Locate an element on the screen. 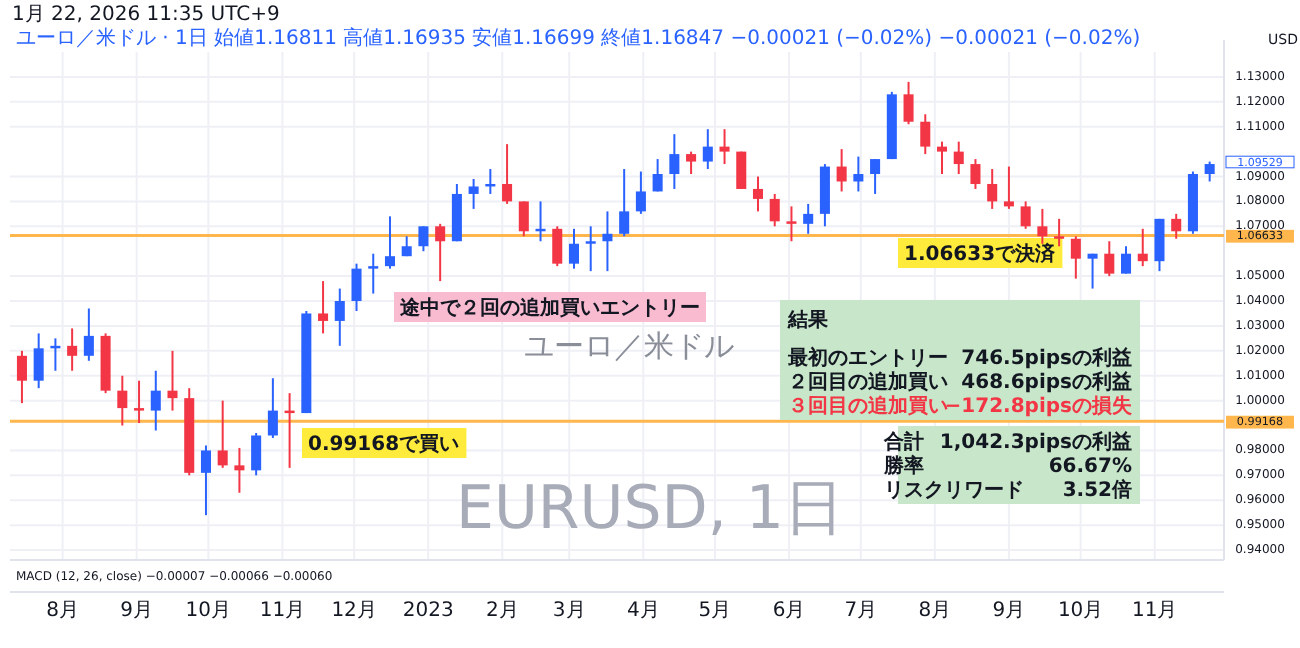 This screenshot has width=1300, height=648. annotation: 最初のエントリー is located at coordinates (867, 358).